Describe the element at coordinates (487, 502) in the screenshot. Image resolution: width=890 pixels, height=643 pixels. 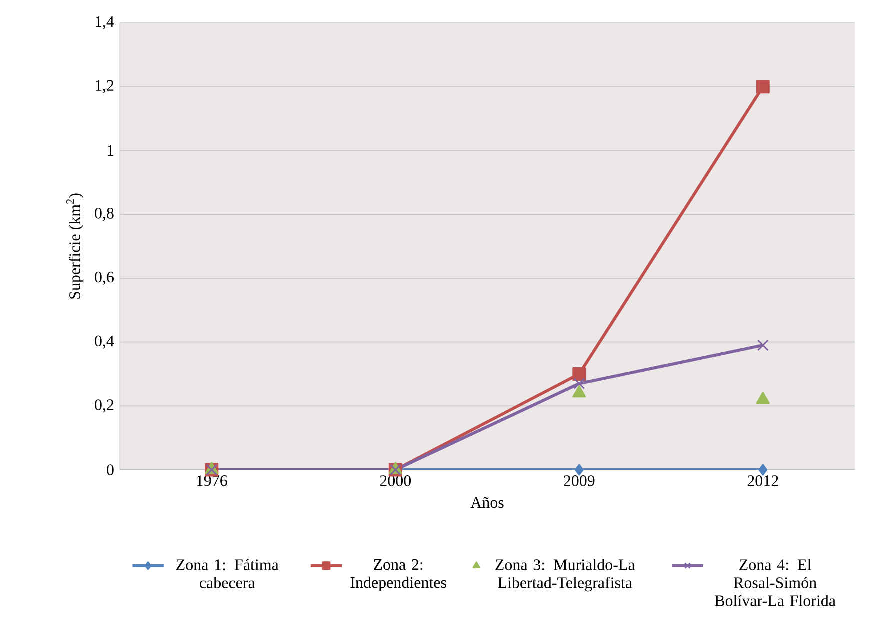
I see `x-axis-title: Años` at that location.